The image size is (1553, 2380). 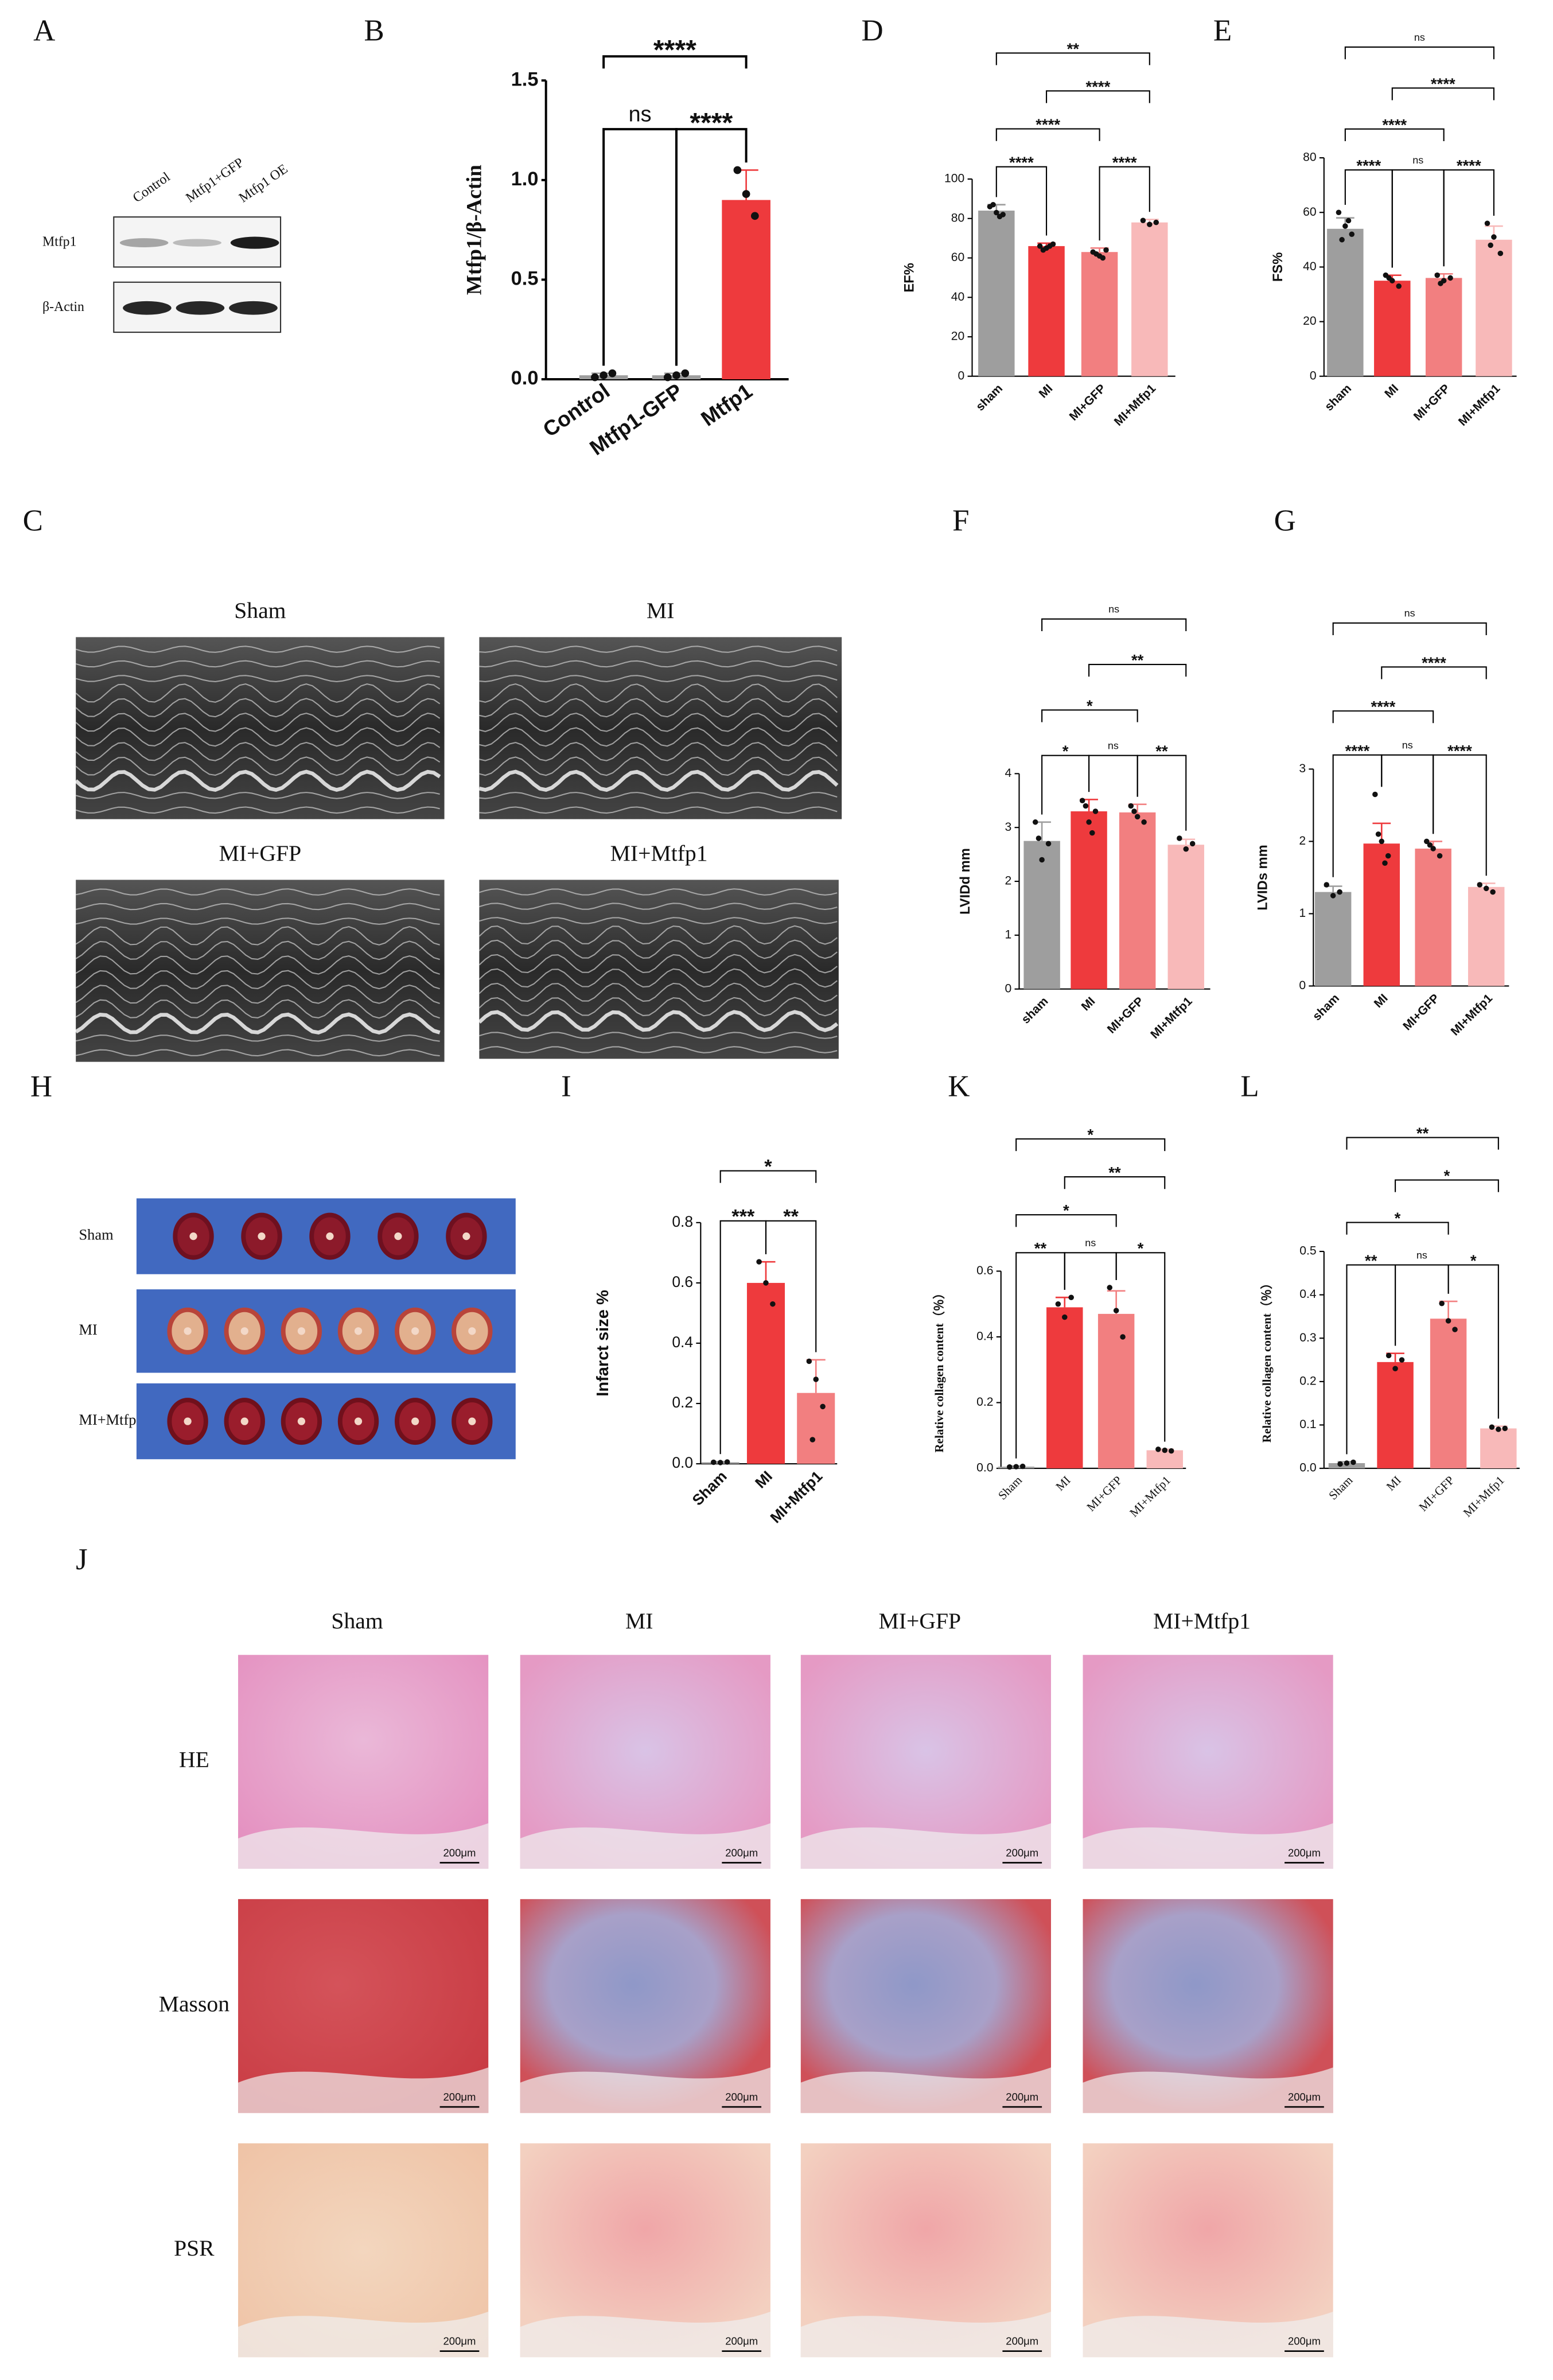 What do you see at coordinates (63, 307) in the screenshot?
I see `band-label: β-Actin` at bounding box center [63, 307].